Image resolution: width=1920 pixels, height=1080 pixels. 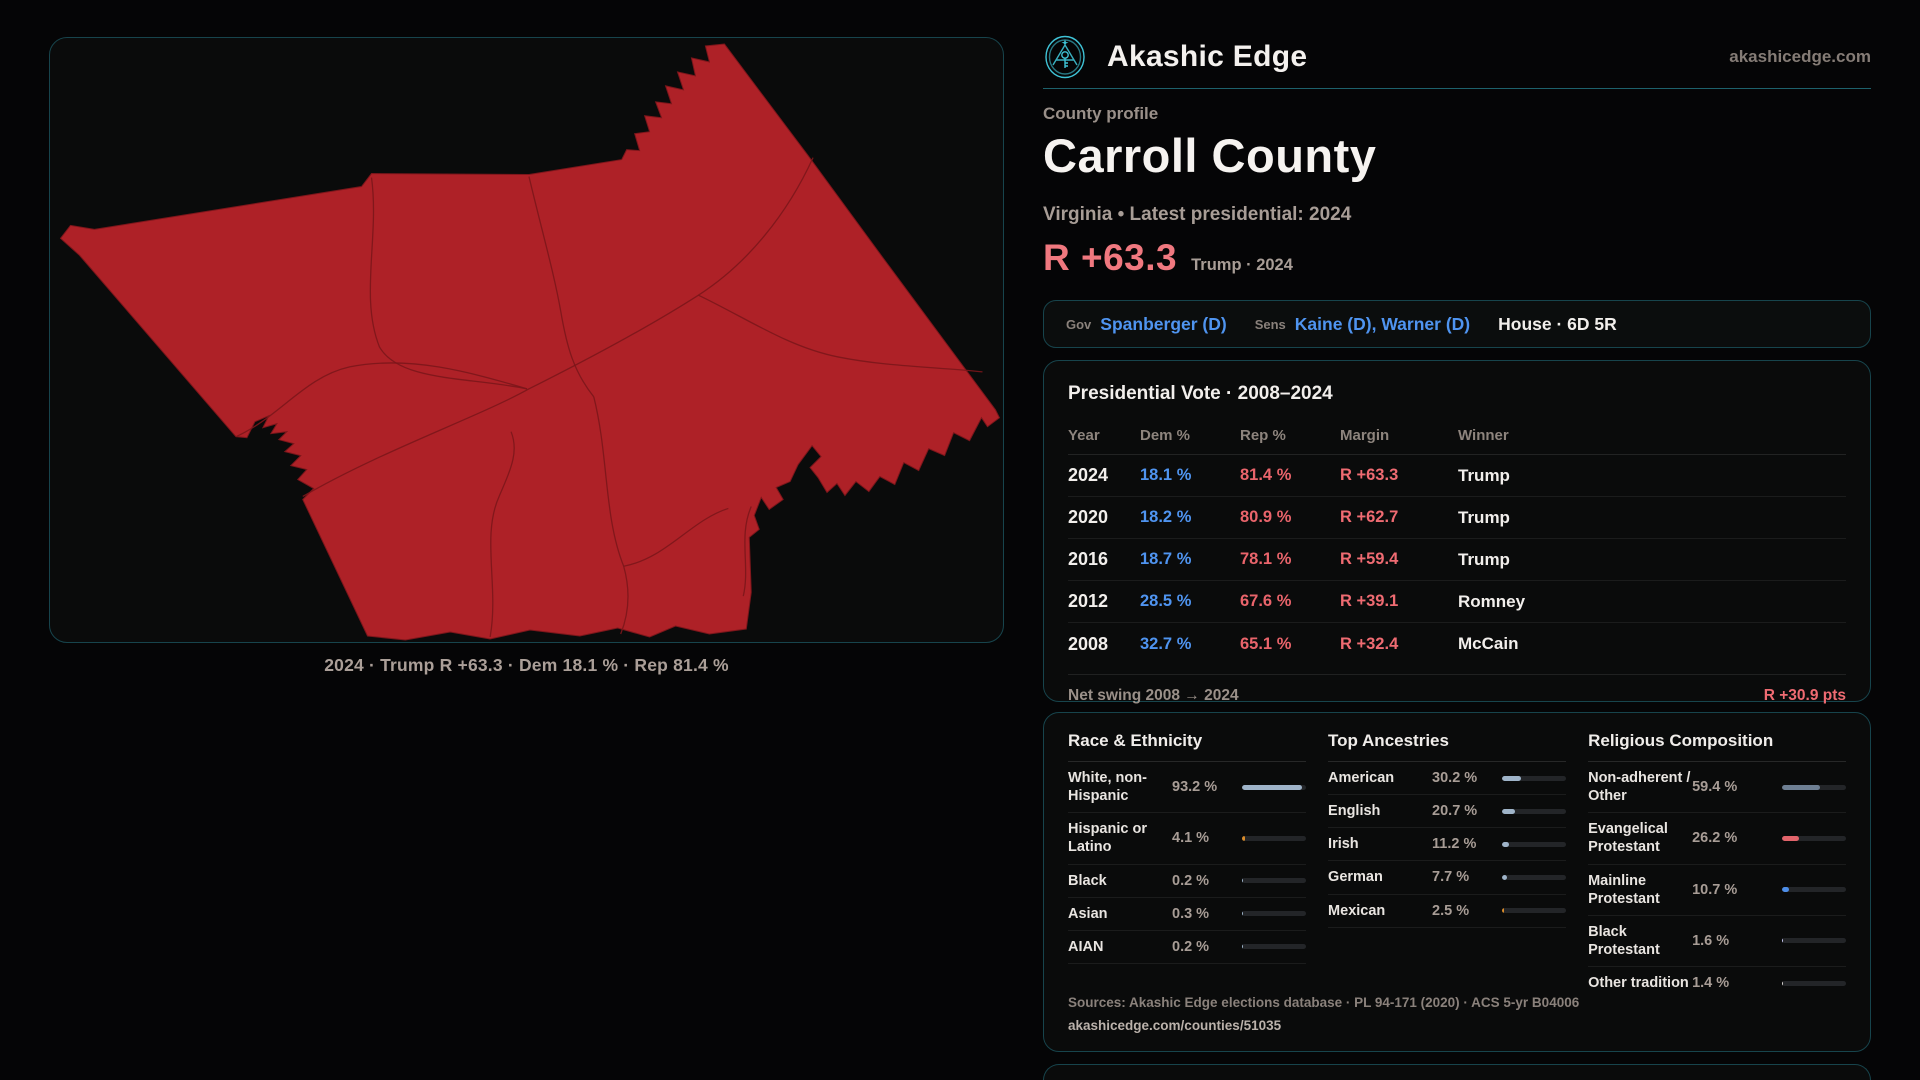 I want to click on margin-context: Trump · 2024, so click(x=1242, y=265).